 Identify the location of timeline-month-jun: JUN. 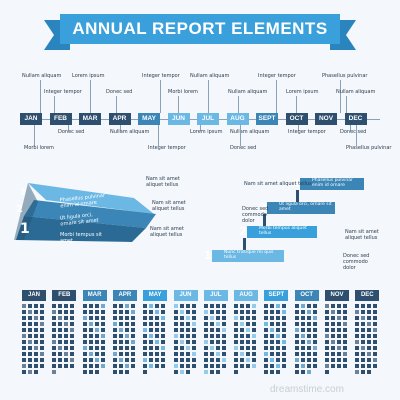
(178, 119).